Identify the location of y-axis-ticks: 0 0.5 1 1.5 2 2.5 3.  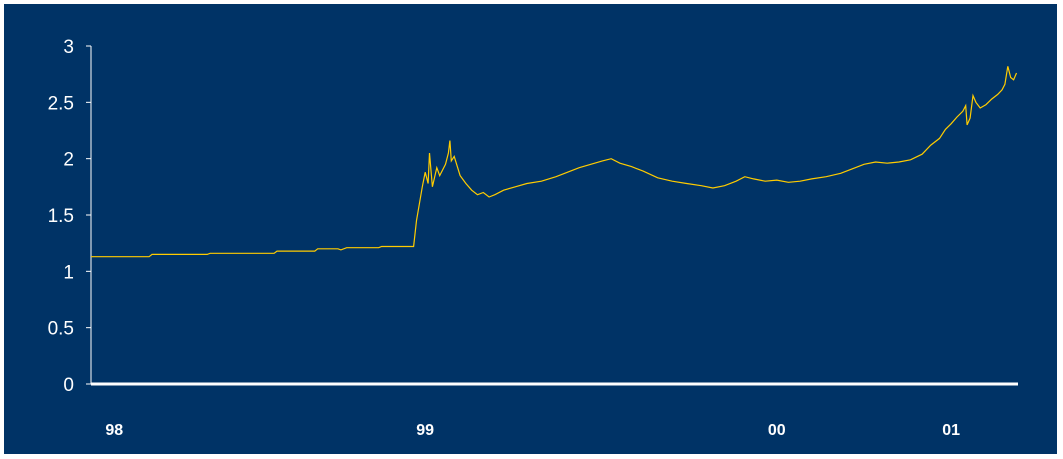
(69, 216).